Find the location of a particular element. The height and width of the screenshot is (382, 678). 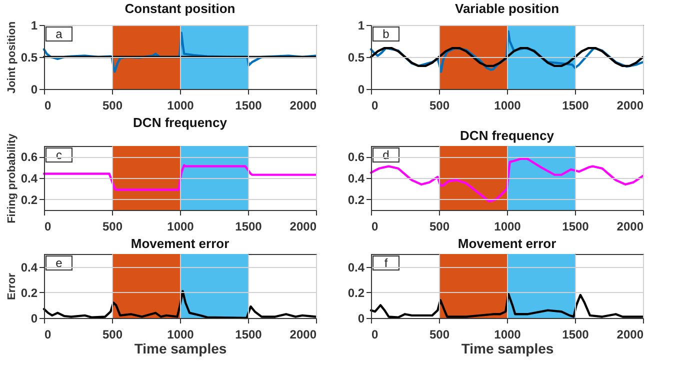

y-axis-title: Joint position is located at coordinates (12, 57).